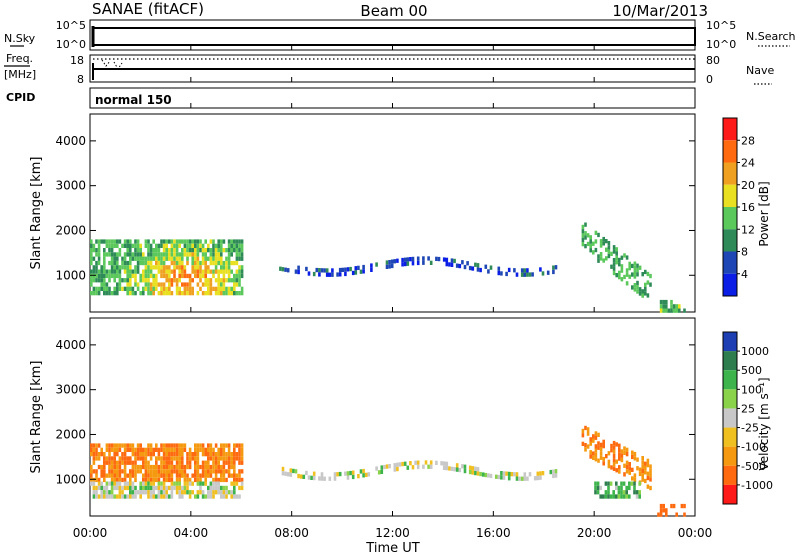  Describe the element at coordinates (148, 9) in the screenshot. I see `station-title: SANAE (fitACF)` at that location.